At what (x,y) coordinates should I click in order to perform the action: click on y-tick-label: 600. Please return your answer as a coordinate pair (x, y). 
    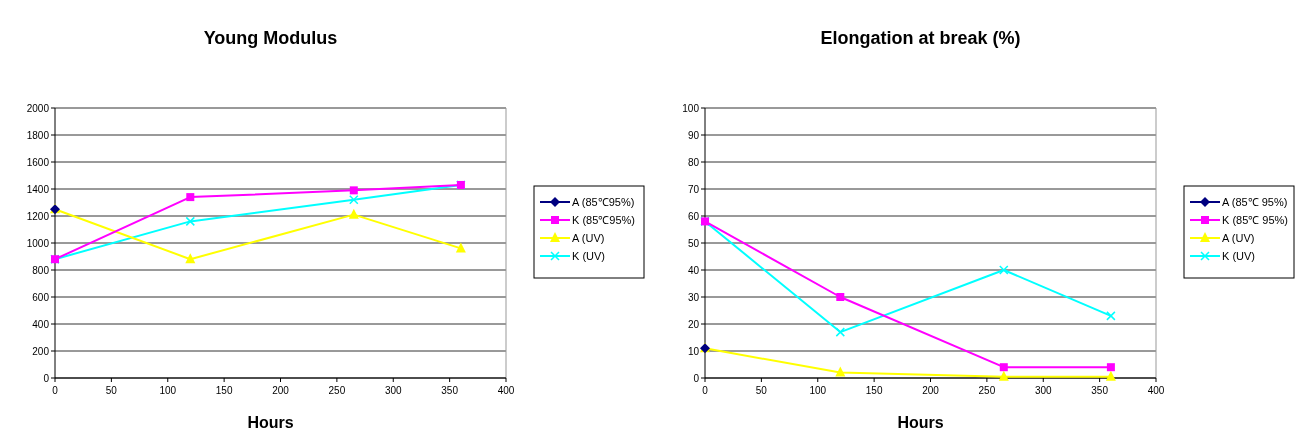
    Looking at the image, I should click on (41, 297).